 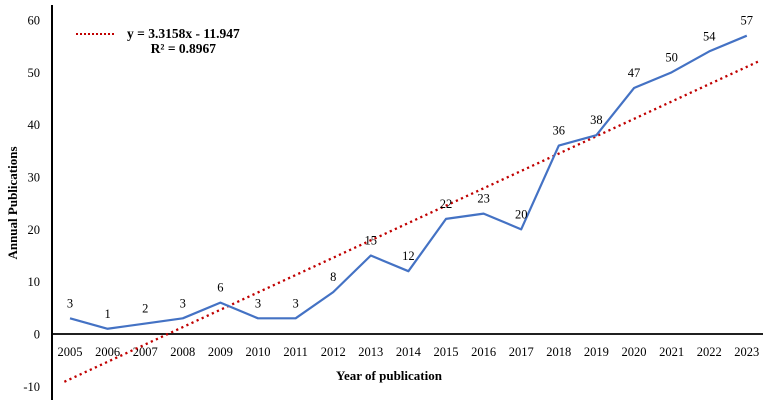 What do you see at coordinates (709, 36) in the screenshot?
I see `data-point-label: 54` at bounding box center [709, 36].